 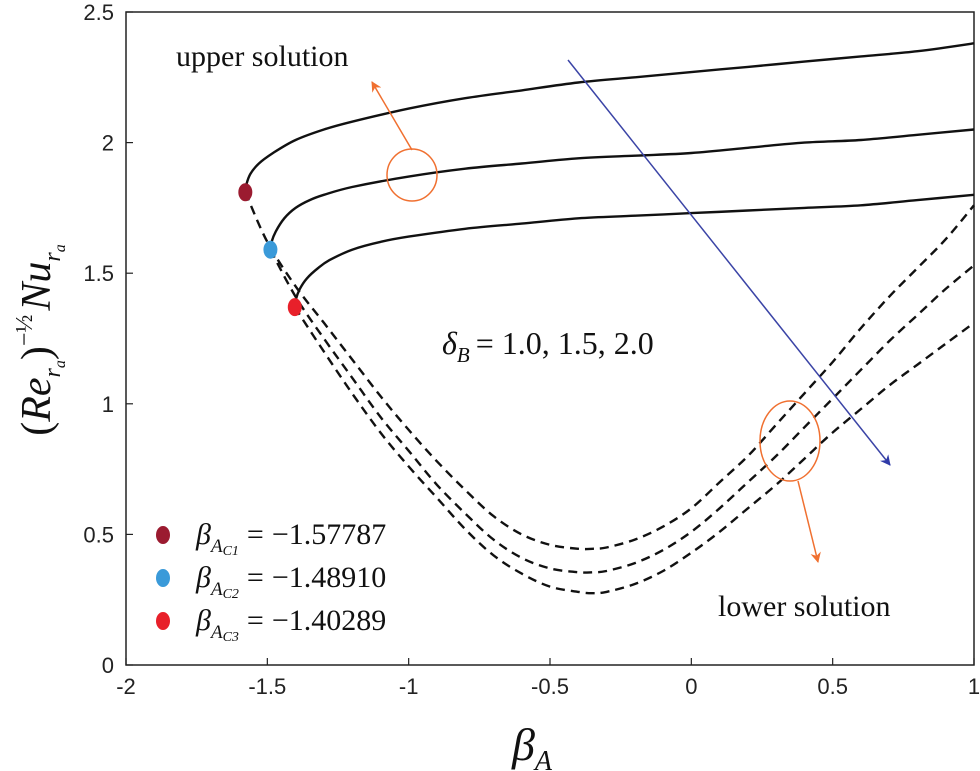 I want to click on legend-marker-c2, so click(x=163, y=578).